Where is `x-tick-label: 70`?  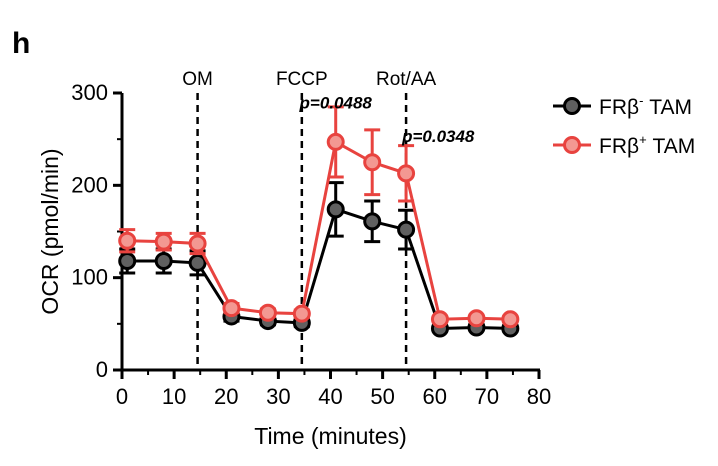
x-tick-label: 70 is located at coordinates (487, 396).